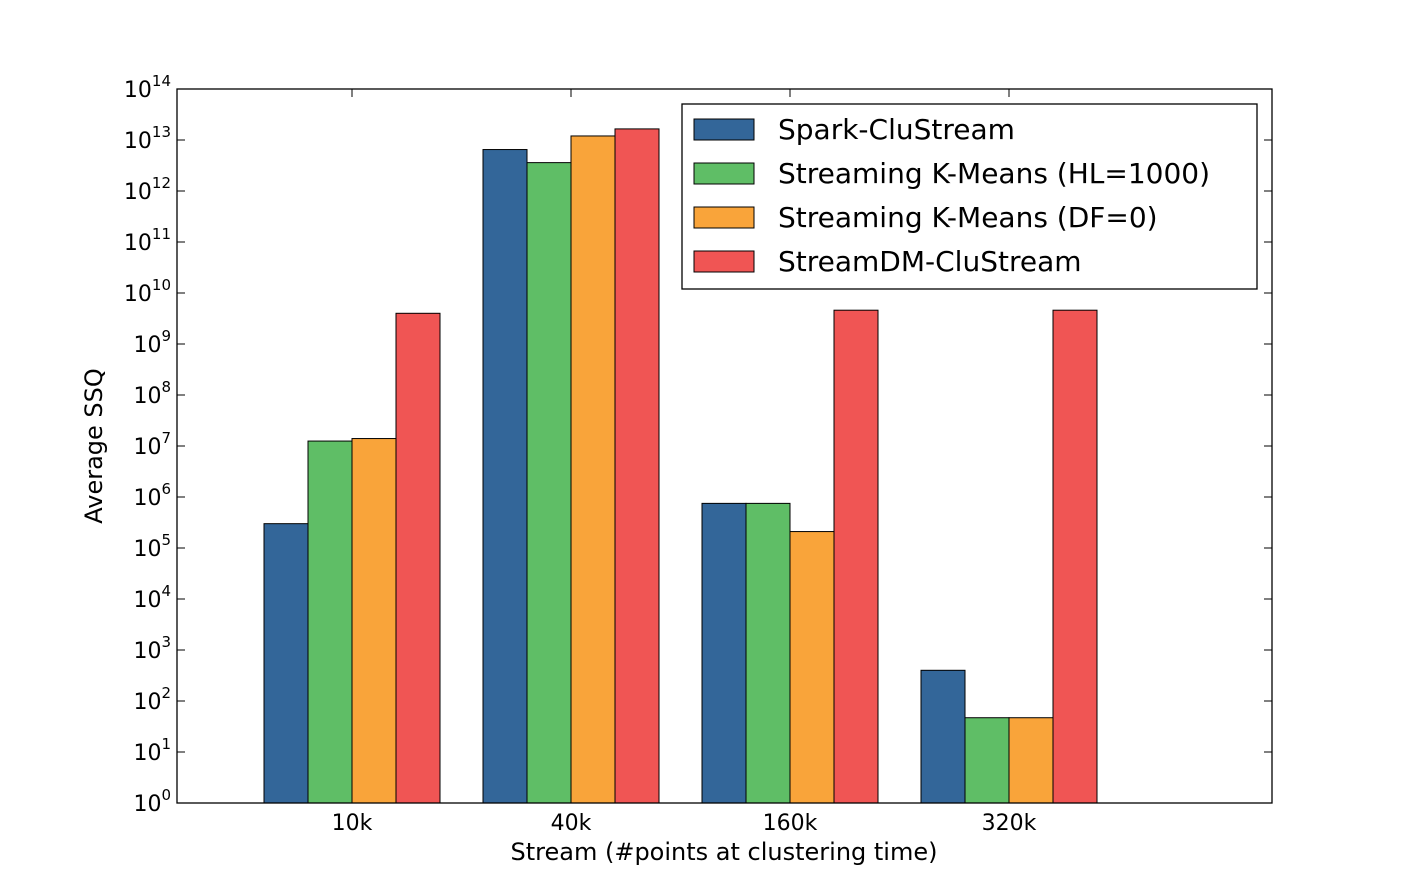  I want to click on legend-box, so click(969, 196).